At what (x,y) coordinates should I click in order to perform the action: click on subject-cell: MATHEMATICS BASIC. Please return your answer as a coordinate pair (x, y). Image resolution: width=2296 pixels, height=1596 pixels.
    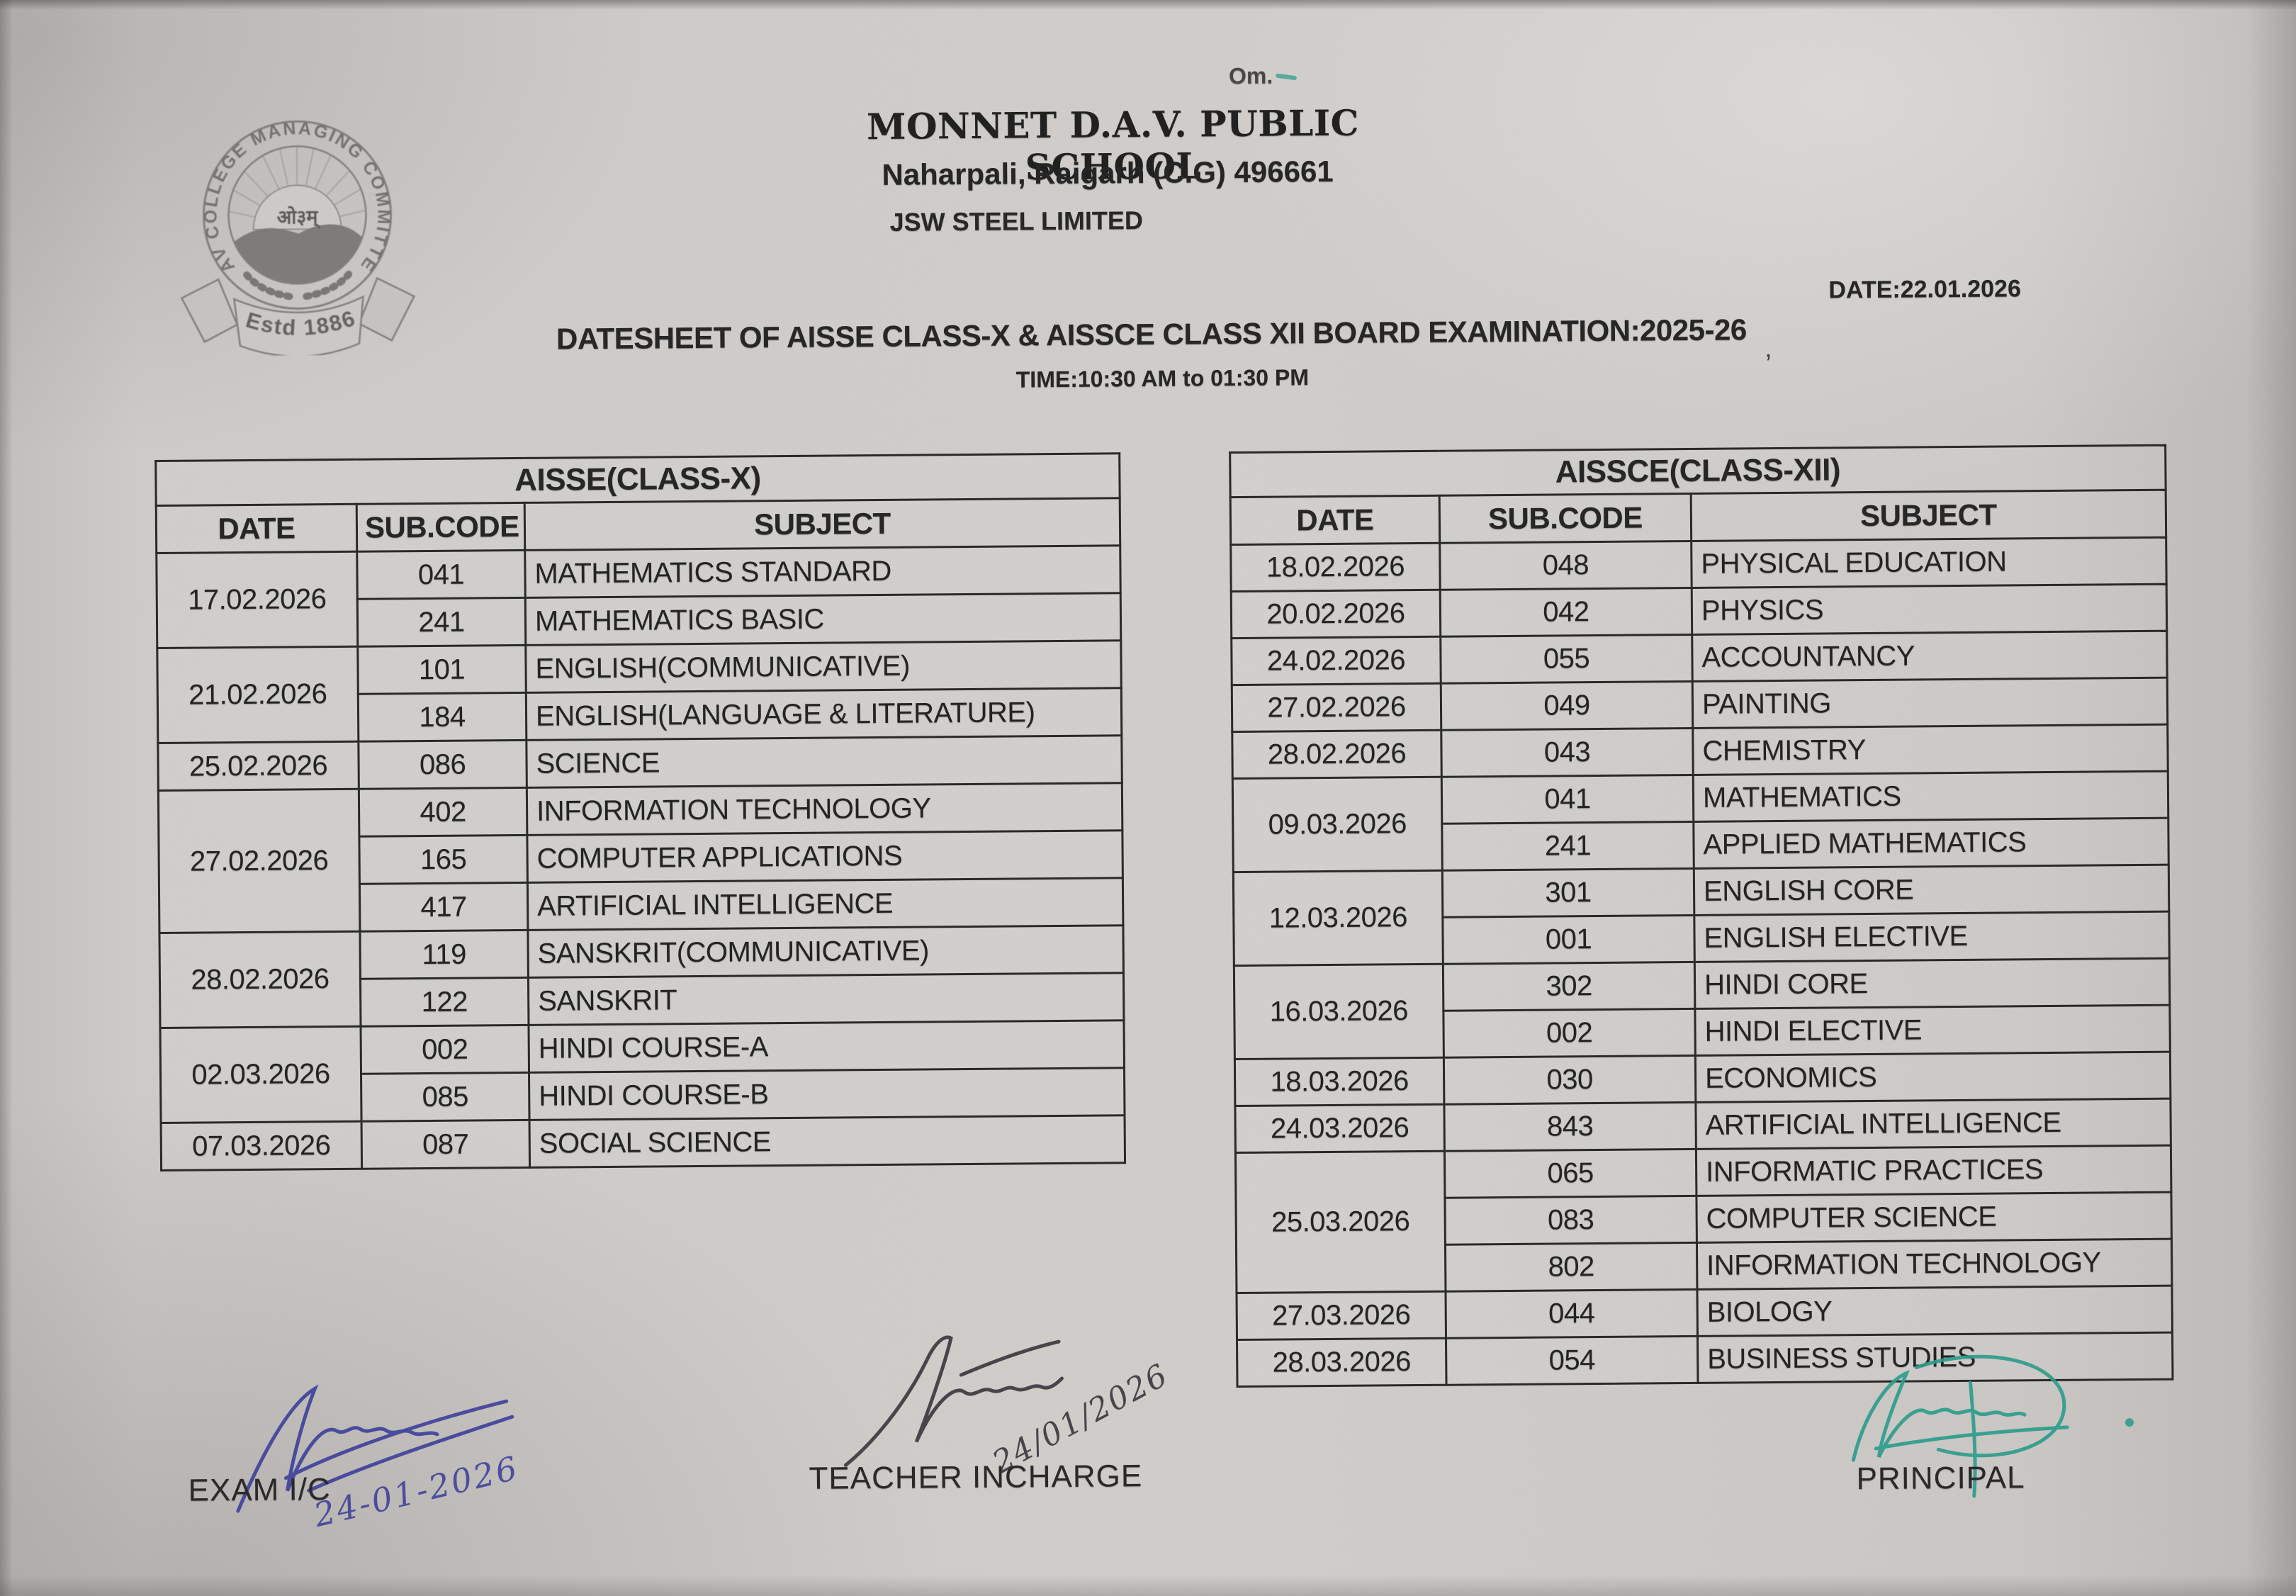
    Looking at the image, I should click on (823, 619).